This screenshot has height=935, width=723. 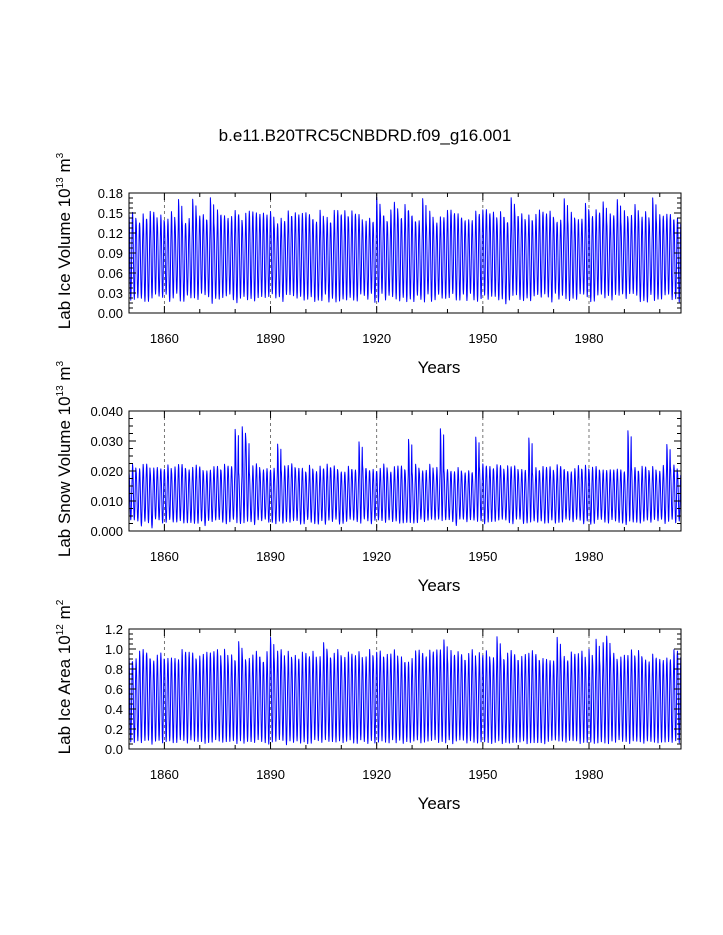 What do you see at coordinates (110, 313) in the screenshot?
I see `y-tick-label-0.00: 0.00` at bounding box center [110, 313].